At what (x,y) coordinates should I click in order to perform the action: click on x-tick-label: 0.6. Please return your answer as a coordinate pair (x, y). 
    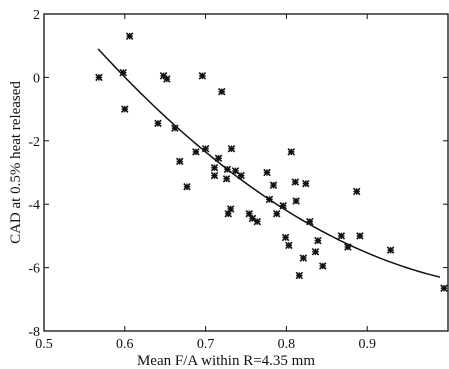
    Looking at the image, I should click on (125, 344).